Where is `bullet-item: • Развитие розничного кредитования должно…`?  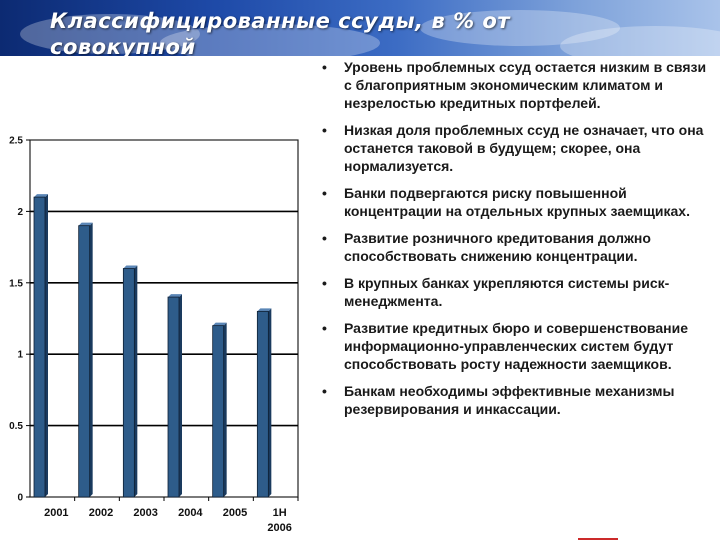
bullet-item: • Развитие розничного кредитования должно… is located at coordinates (514, 247).